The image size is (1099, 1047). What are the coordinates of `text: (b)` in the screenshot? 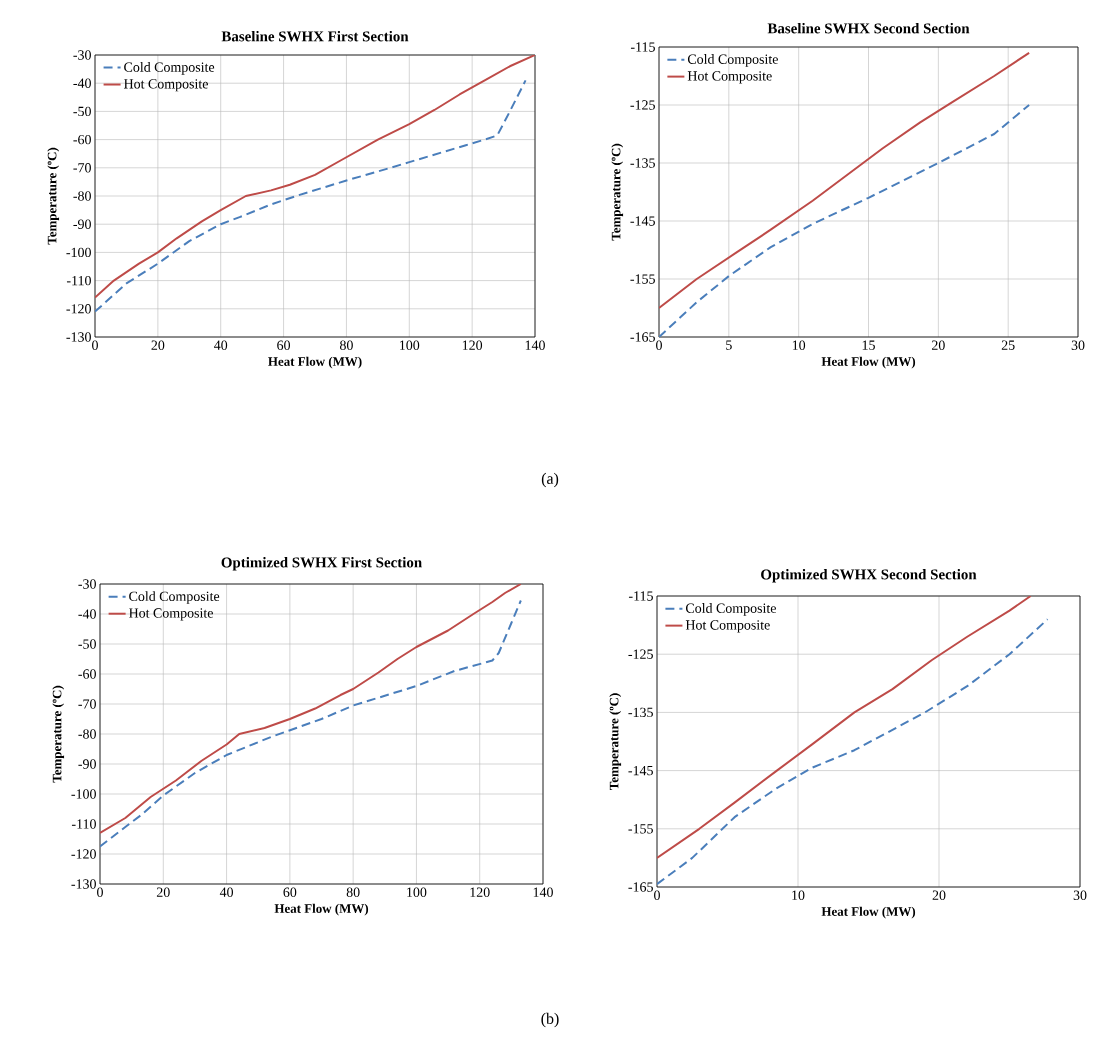 It's located at (550, 1020).